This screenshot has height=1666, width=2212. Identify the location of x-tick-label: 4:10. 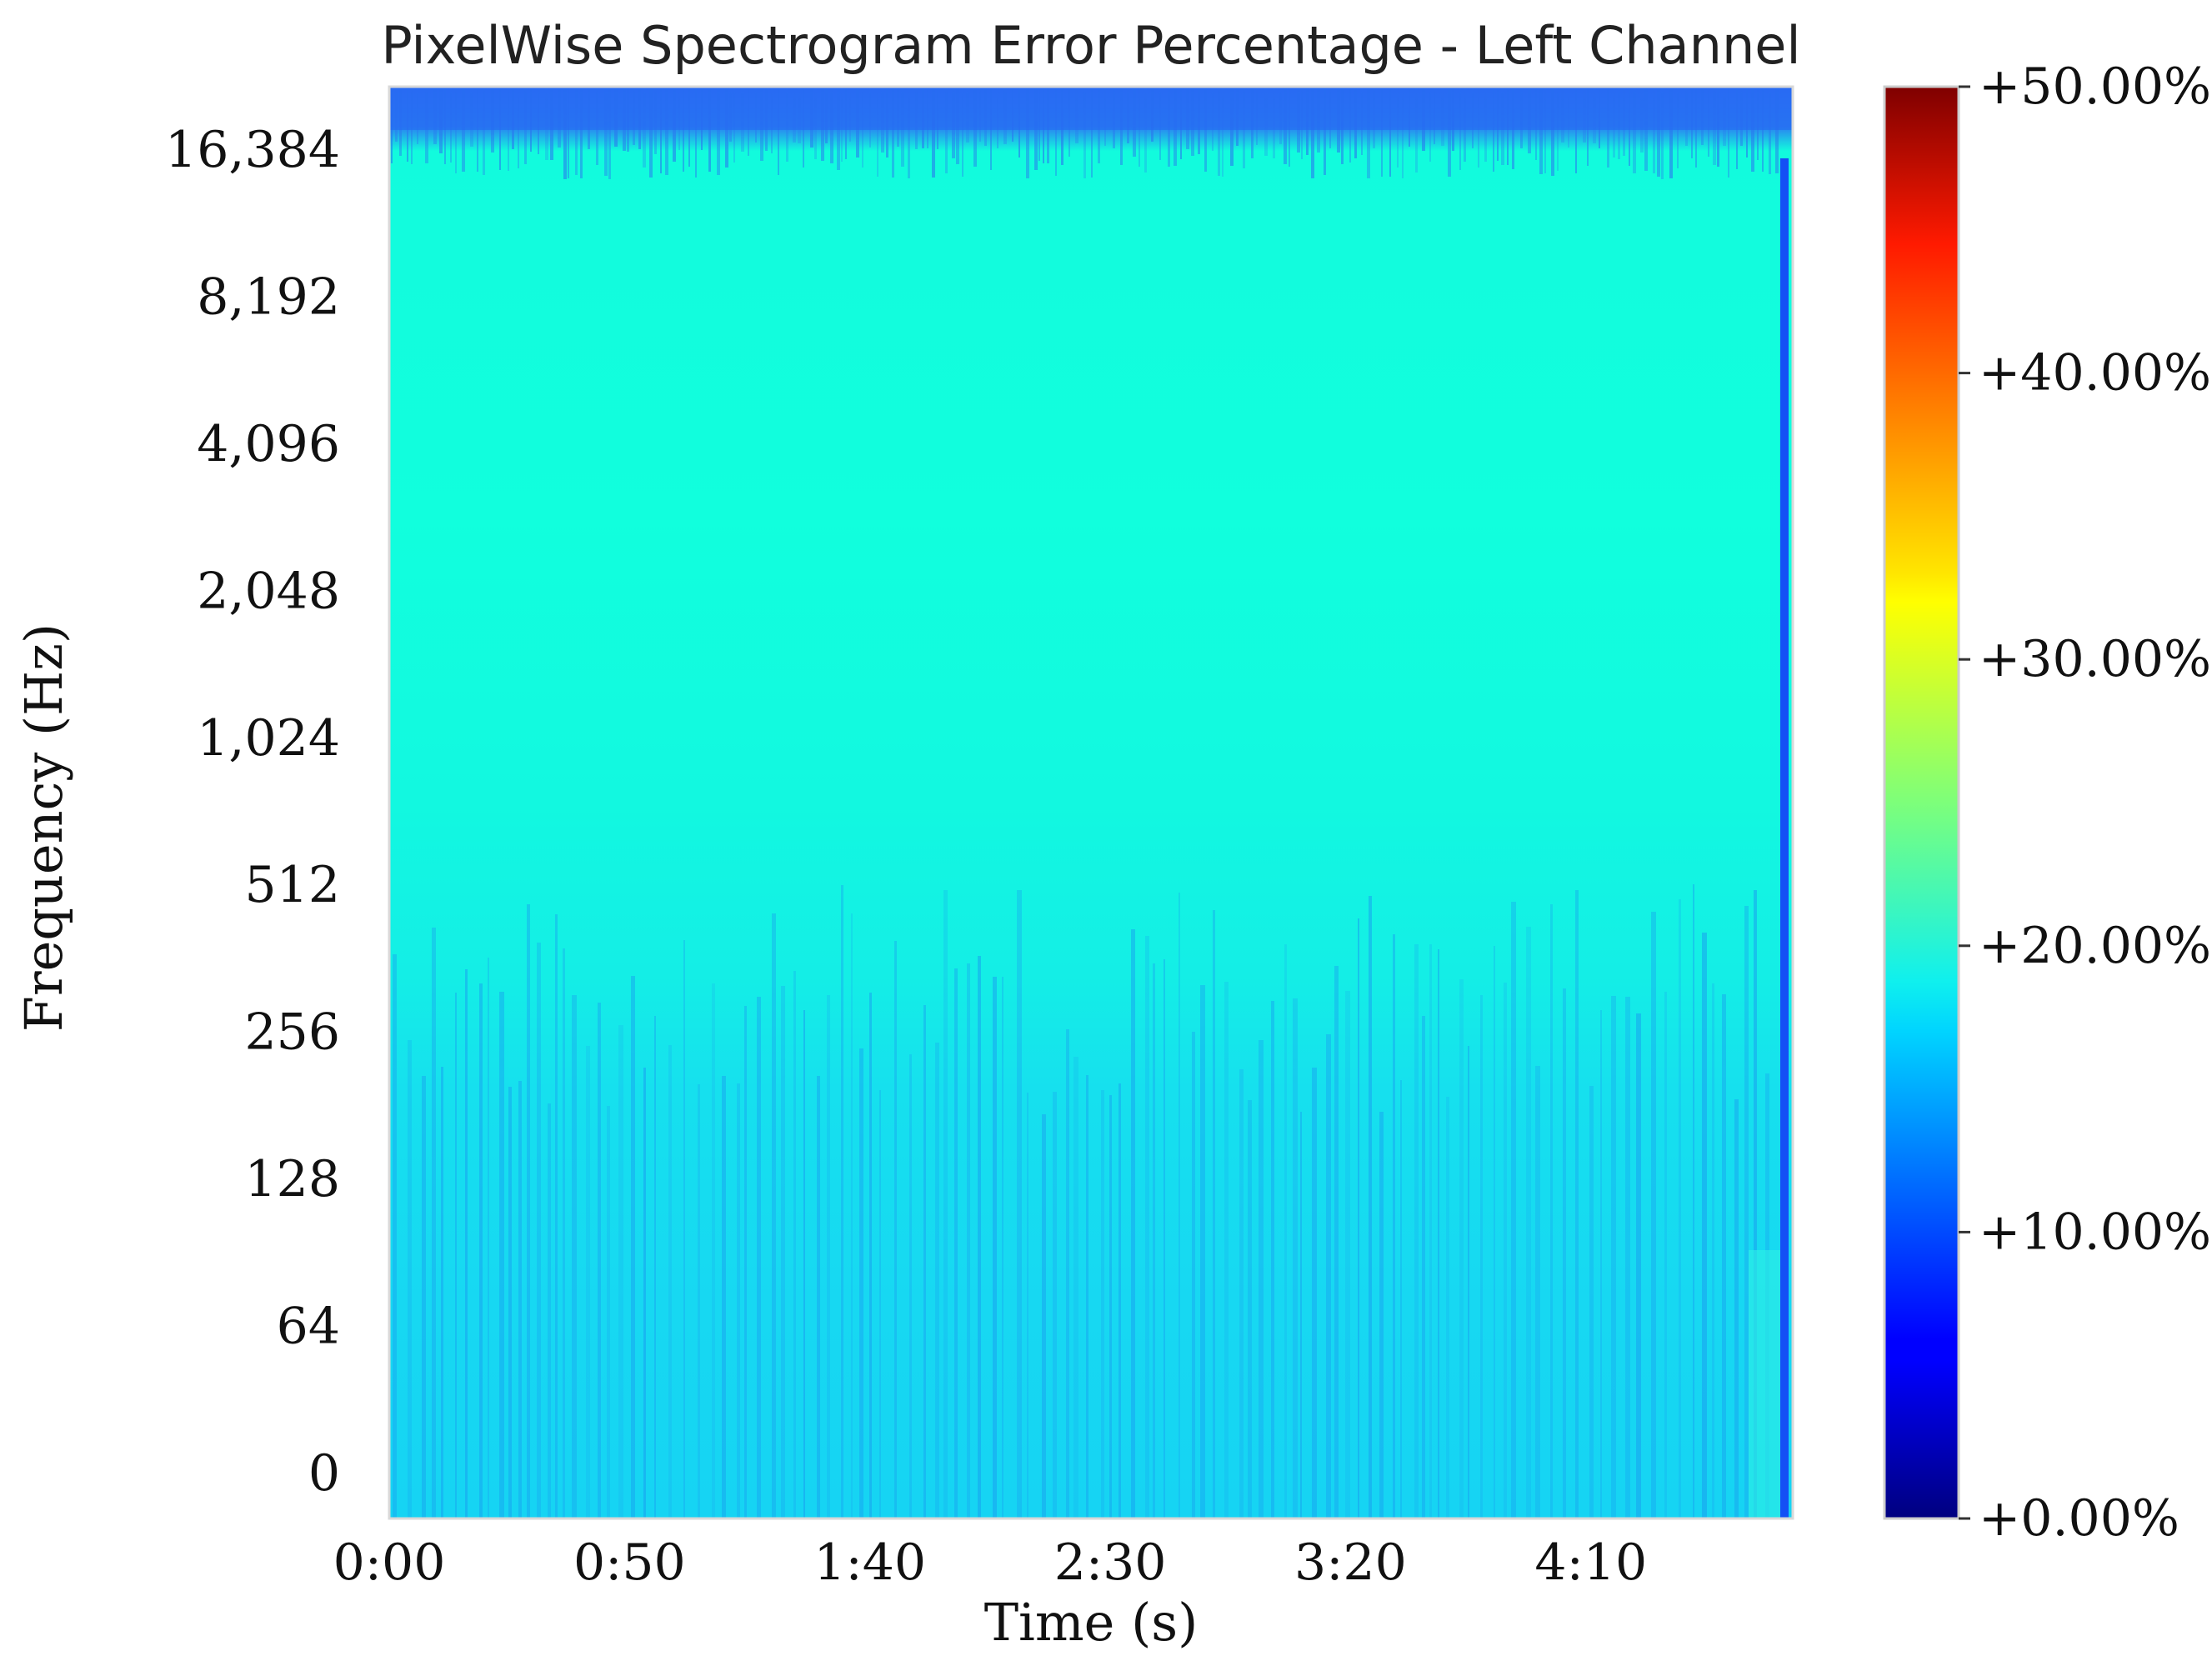
(1590, 1563).